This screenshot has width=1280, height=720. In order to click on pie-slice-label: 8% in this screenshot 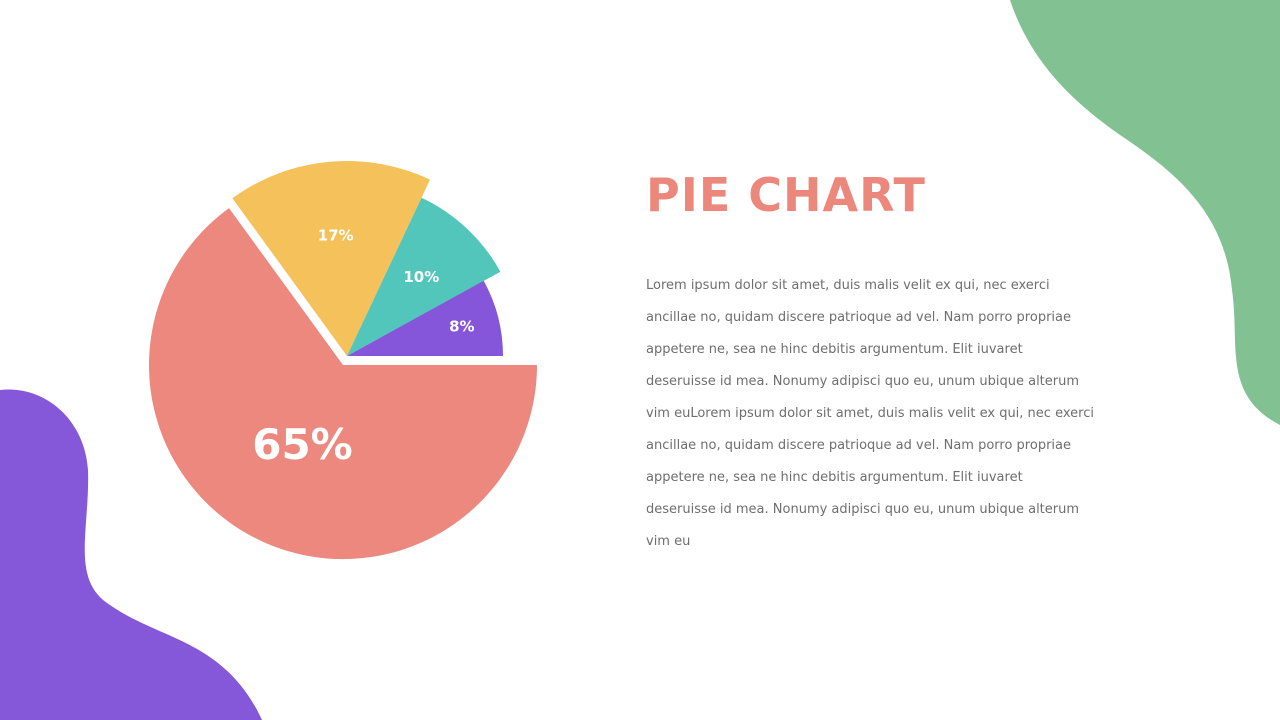, I will do `click(461, 327)`.